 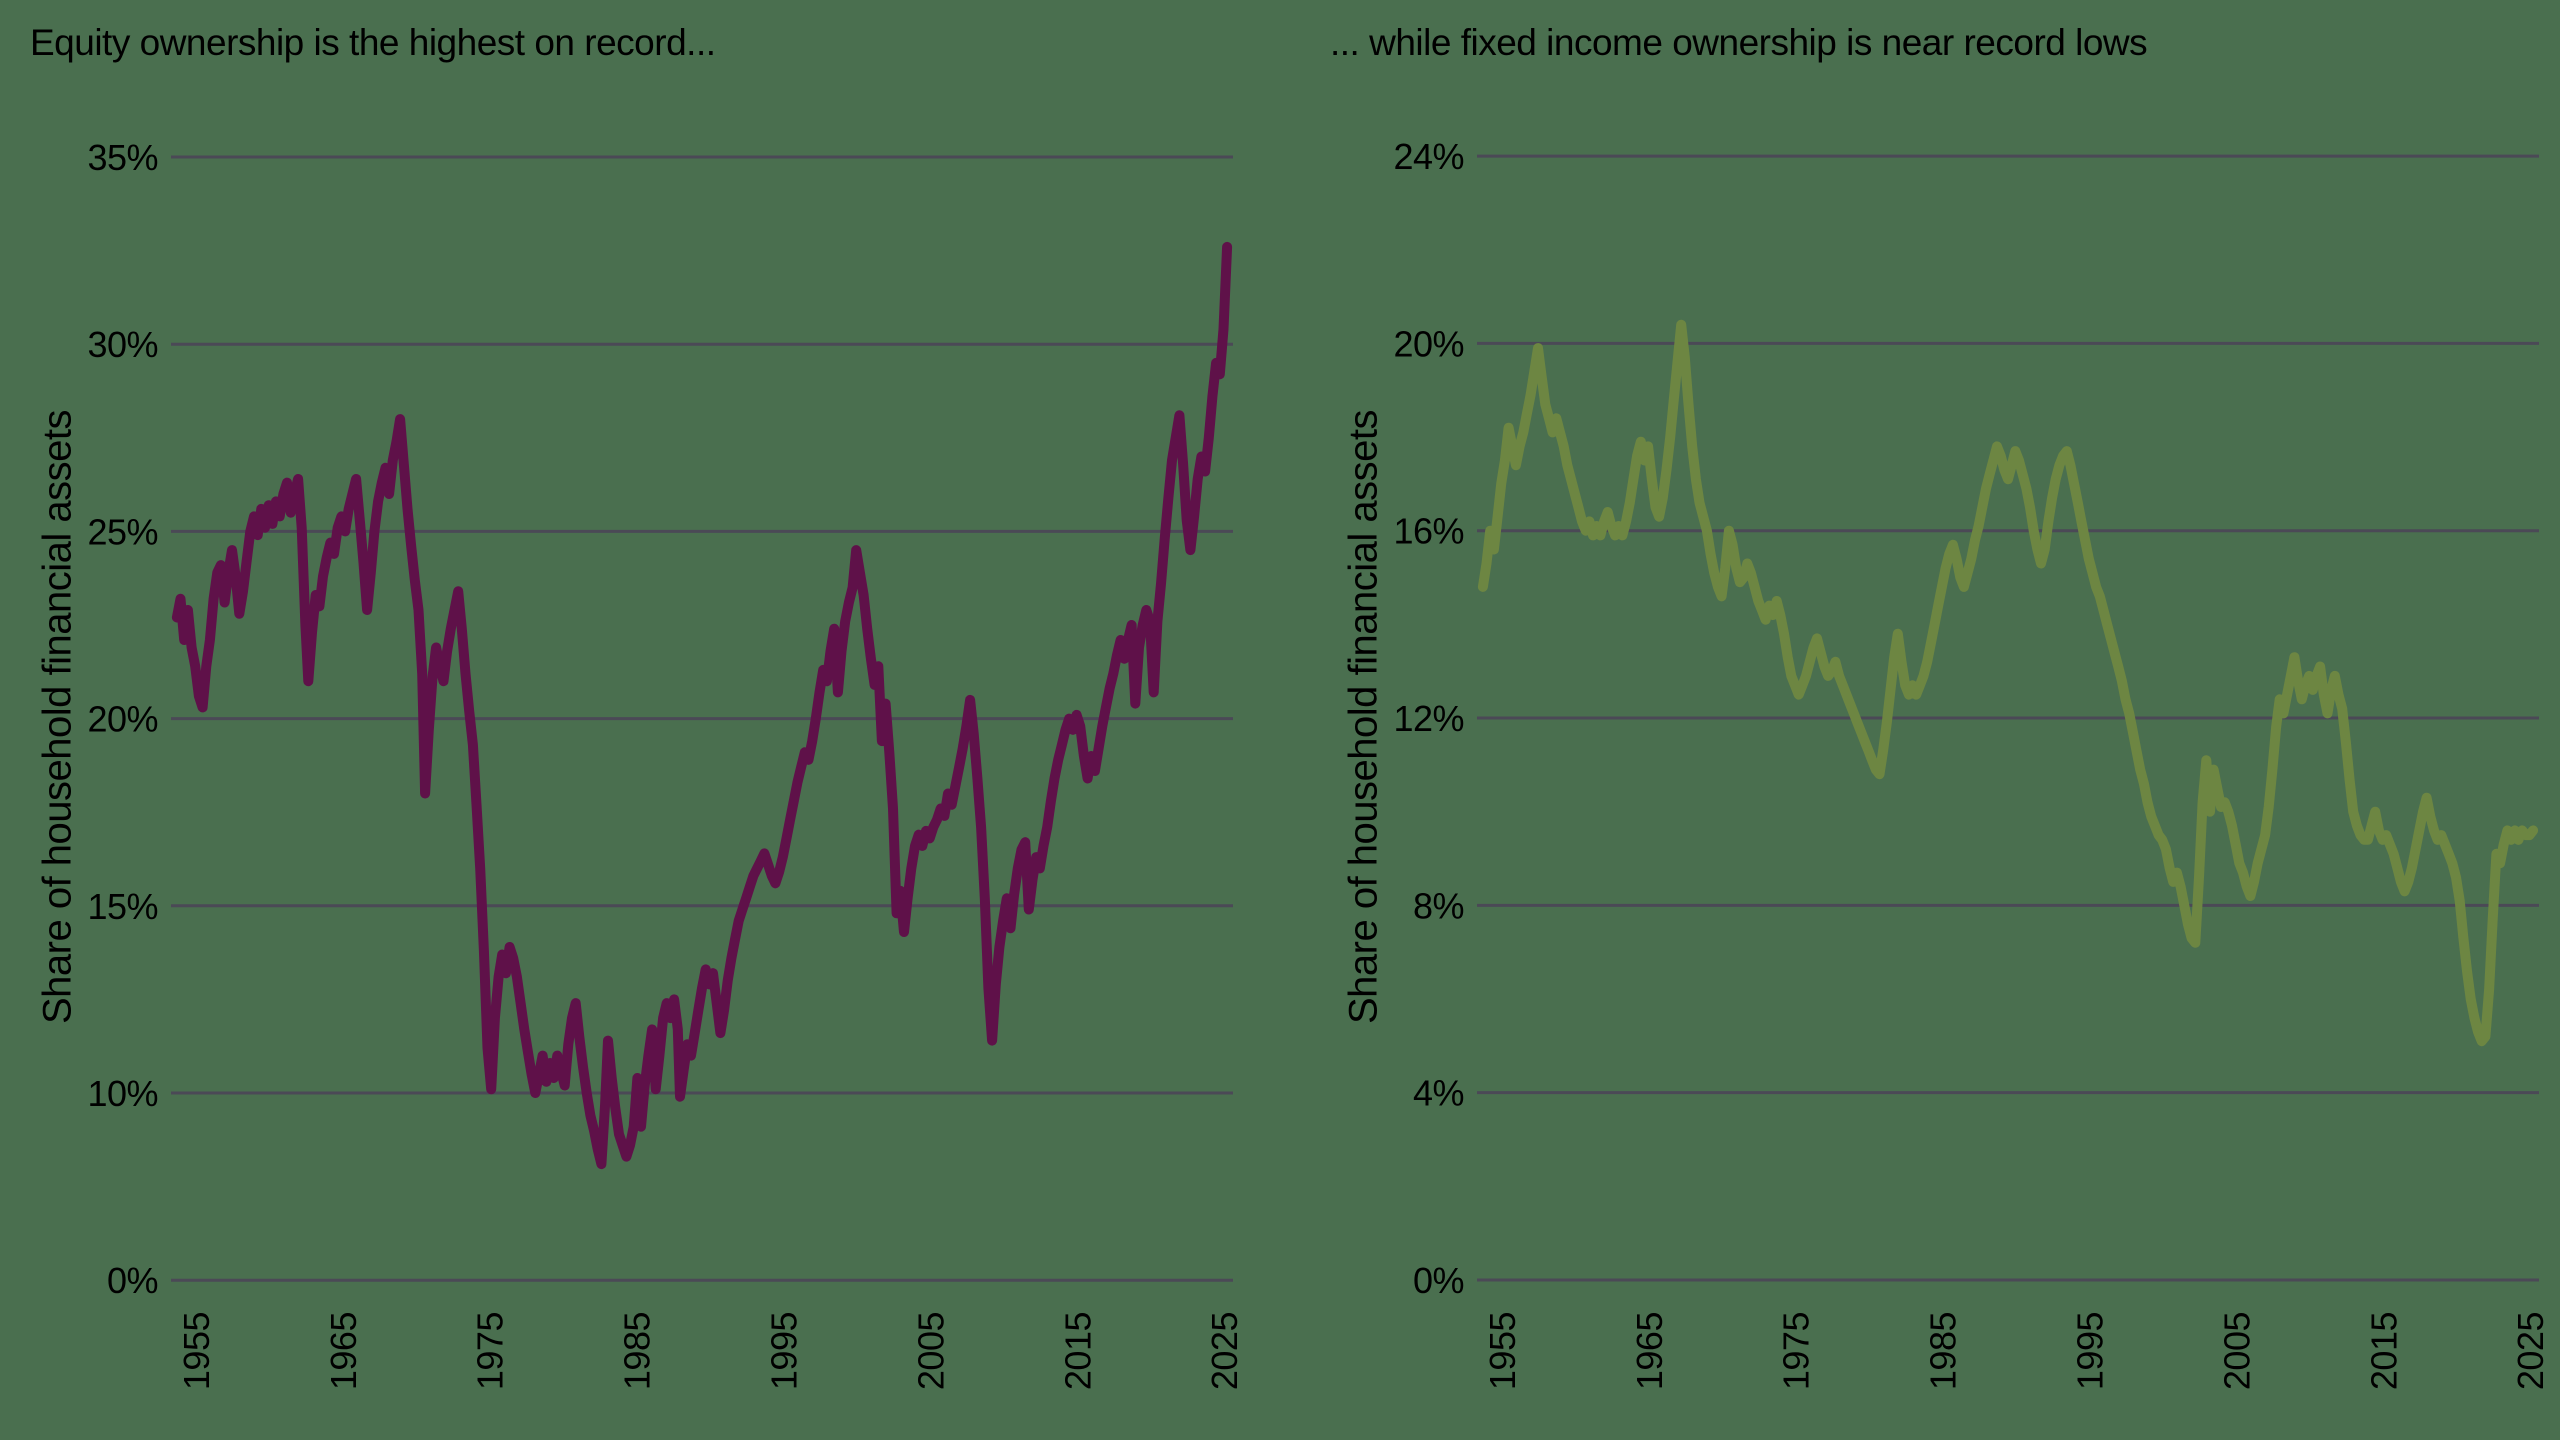 What do you see at coordinates (1077, 1351) in the screenshot?
I see `left-x-tick-label: 2015` at bounding box center [1077, 1351].